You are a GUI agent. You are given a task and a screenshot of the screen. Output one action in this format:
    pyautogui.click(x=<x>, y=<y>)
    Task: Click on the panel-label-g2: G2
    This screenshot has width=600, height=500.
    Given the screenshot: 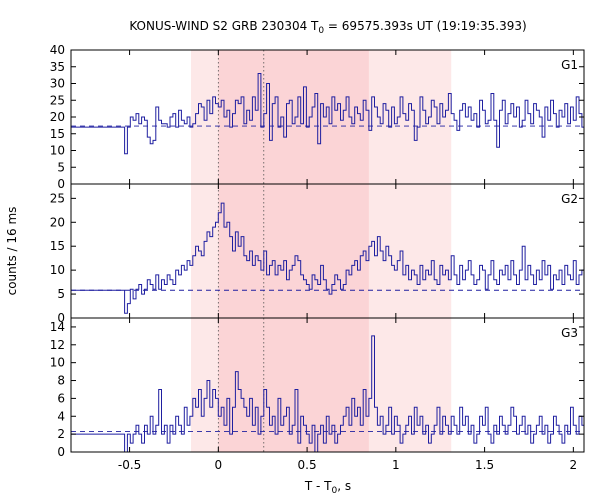 What is the action you would take?
    pyautogui.click(x=569, y=199)
    